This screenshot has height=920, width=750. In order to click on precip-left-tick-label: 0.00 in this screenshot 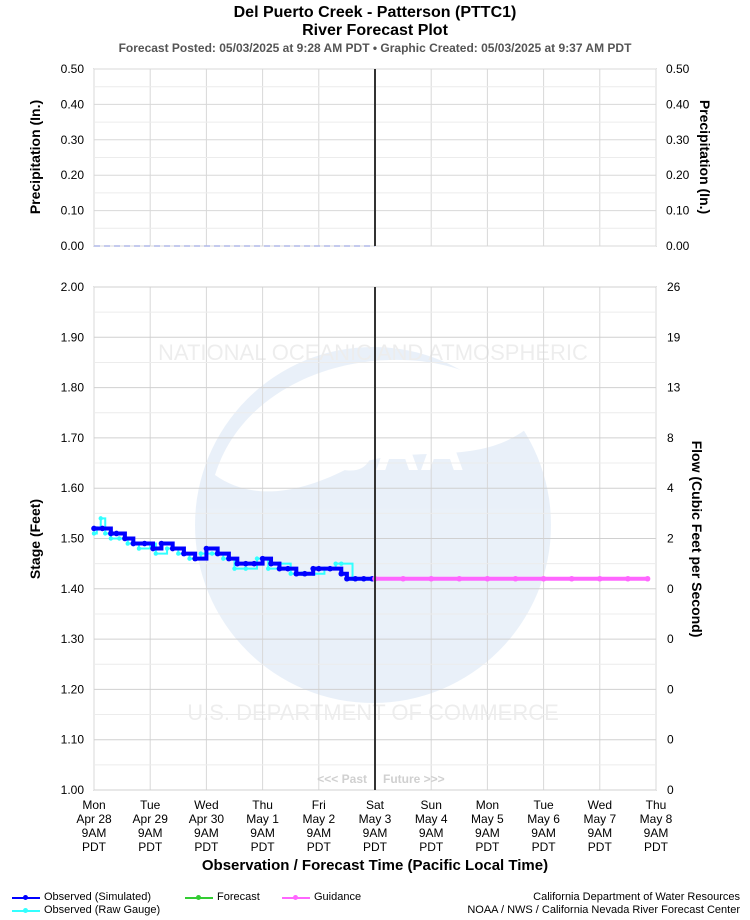, I will do `click(73, 246)`.